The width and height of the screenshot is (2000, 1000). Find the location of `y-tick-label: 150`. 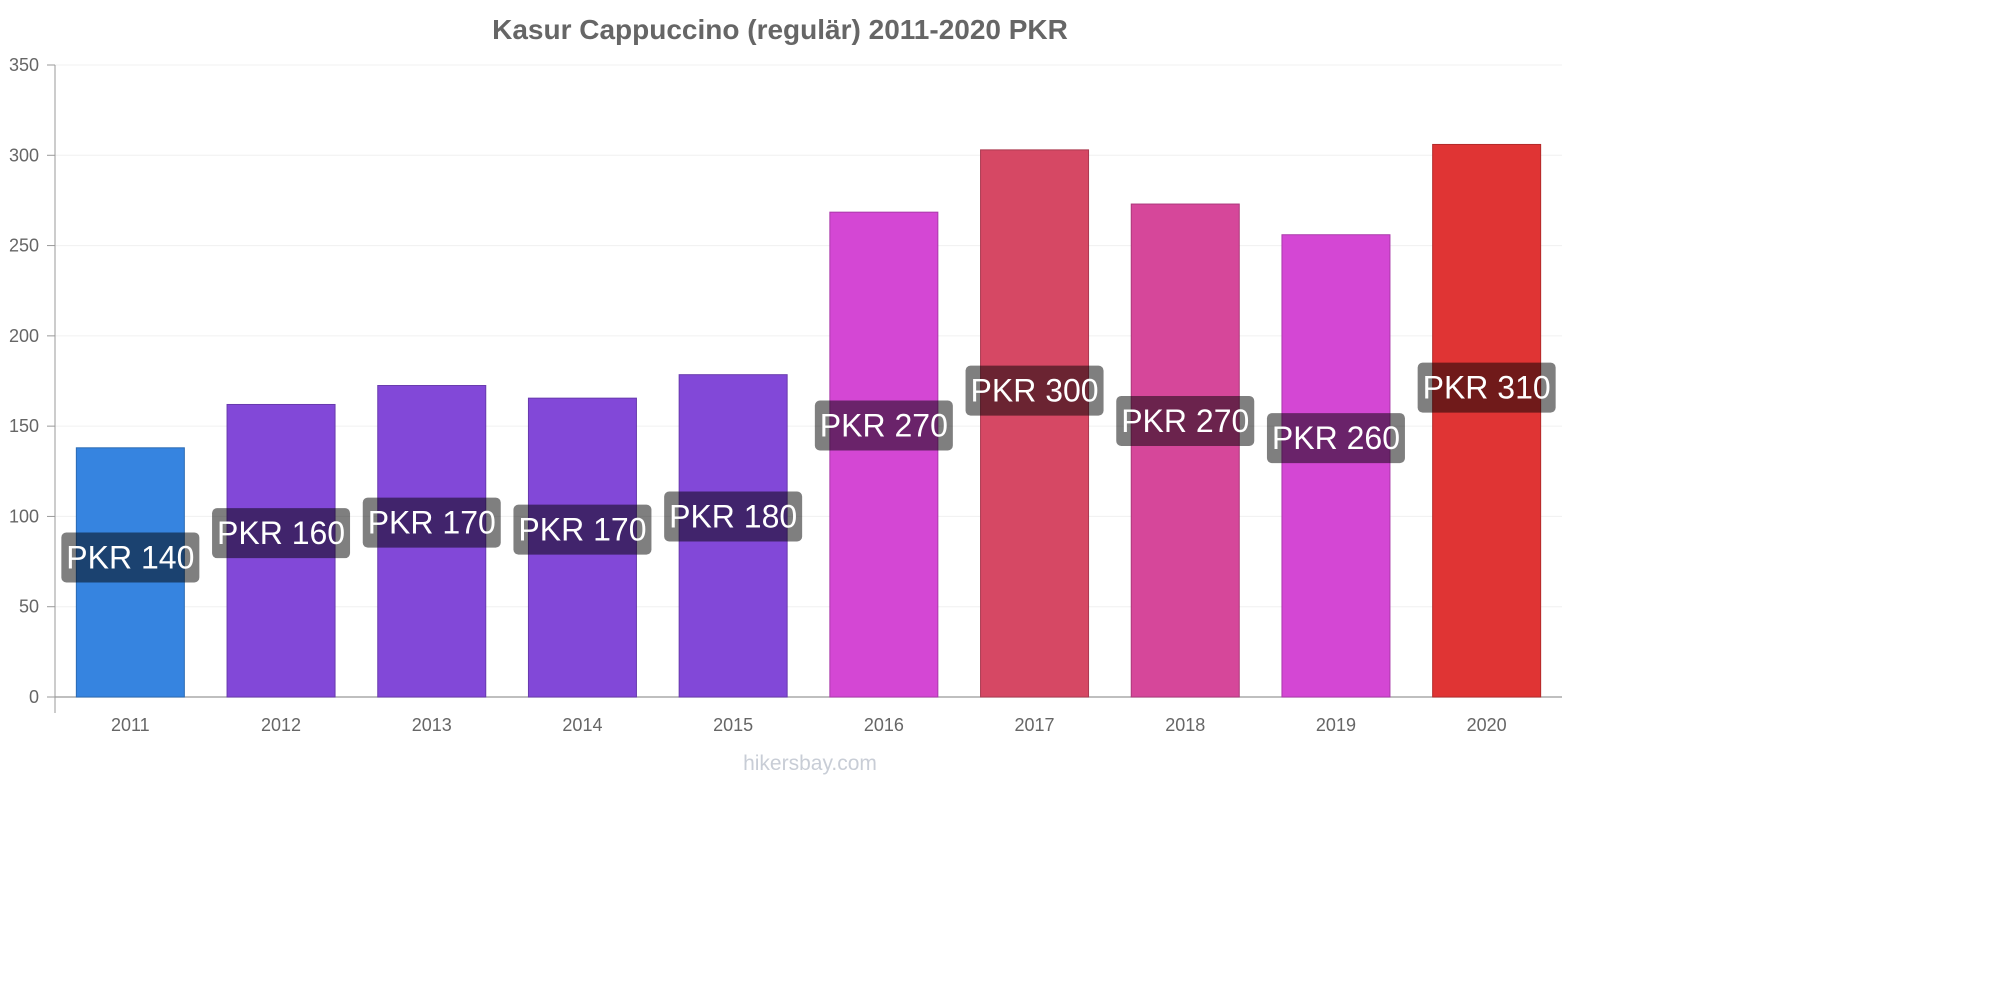

y-tick-label: 150 is located at coordinates (24, 426).